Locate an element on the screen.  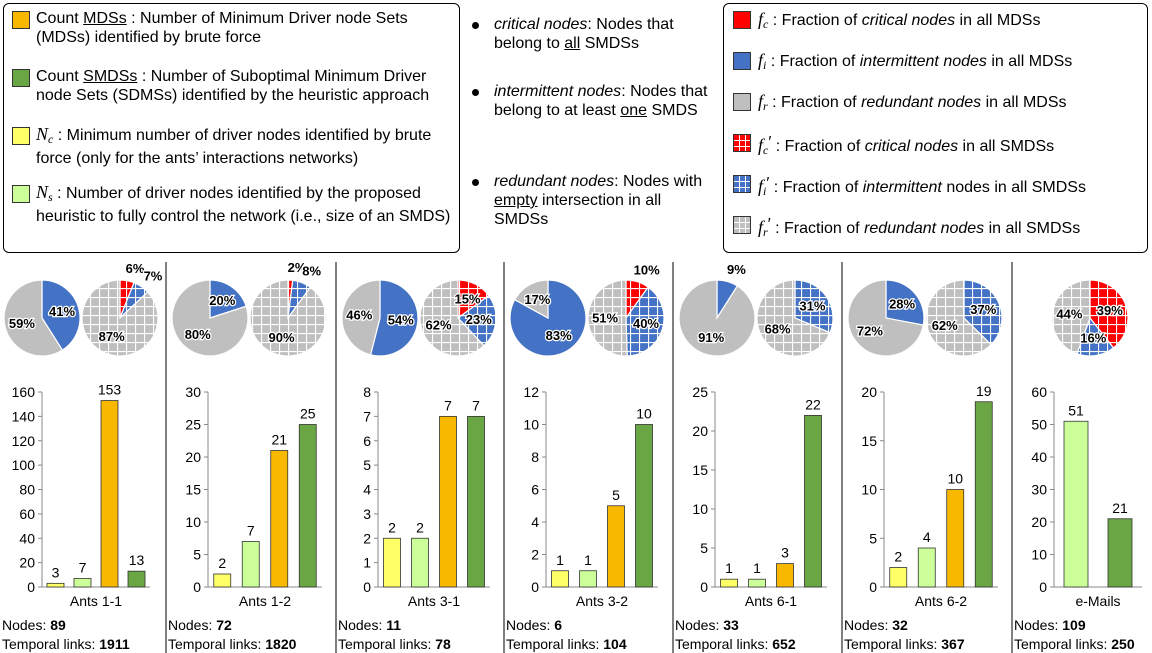
y-tick-label: 5 is located at coordinates (704, 548).